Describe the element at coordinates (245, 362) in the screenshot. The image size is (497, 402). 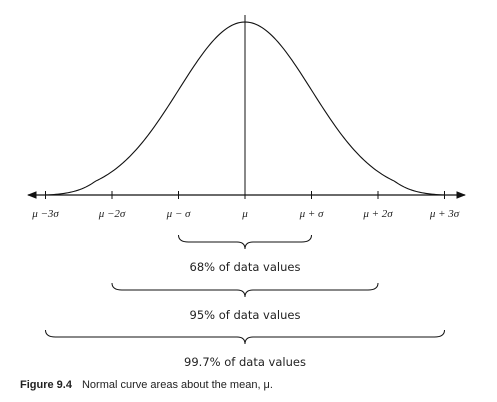
I see `brace-label: 99.7% of data values` at that location.